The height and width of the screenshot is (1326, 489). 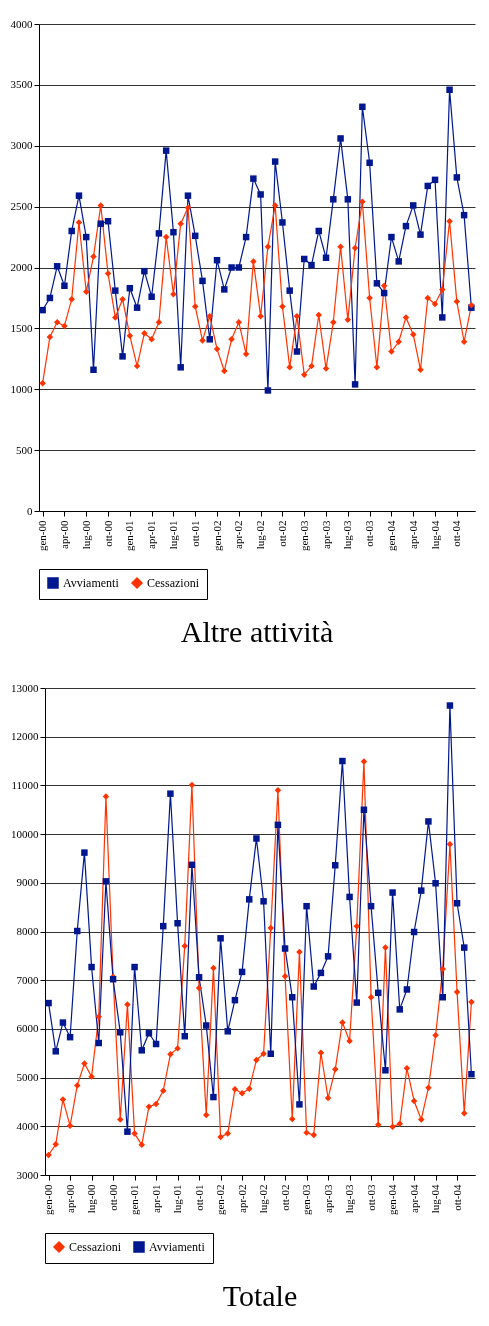 I want to click on y-tick-label: 13000, so click(x=25, y=687).